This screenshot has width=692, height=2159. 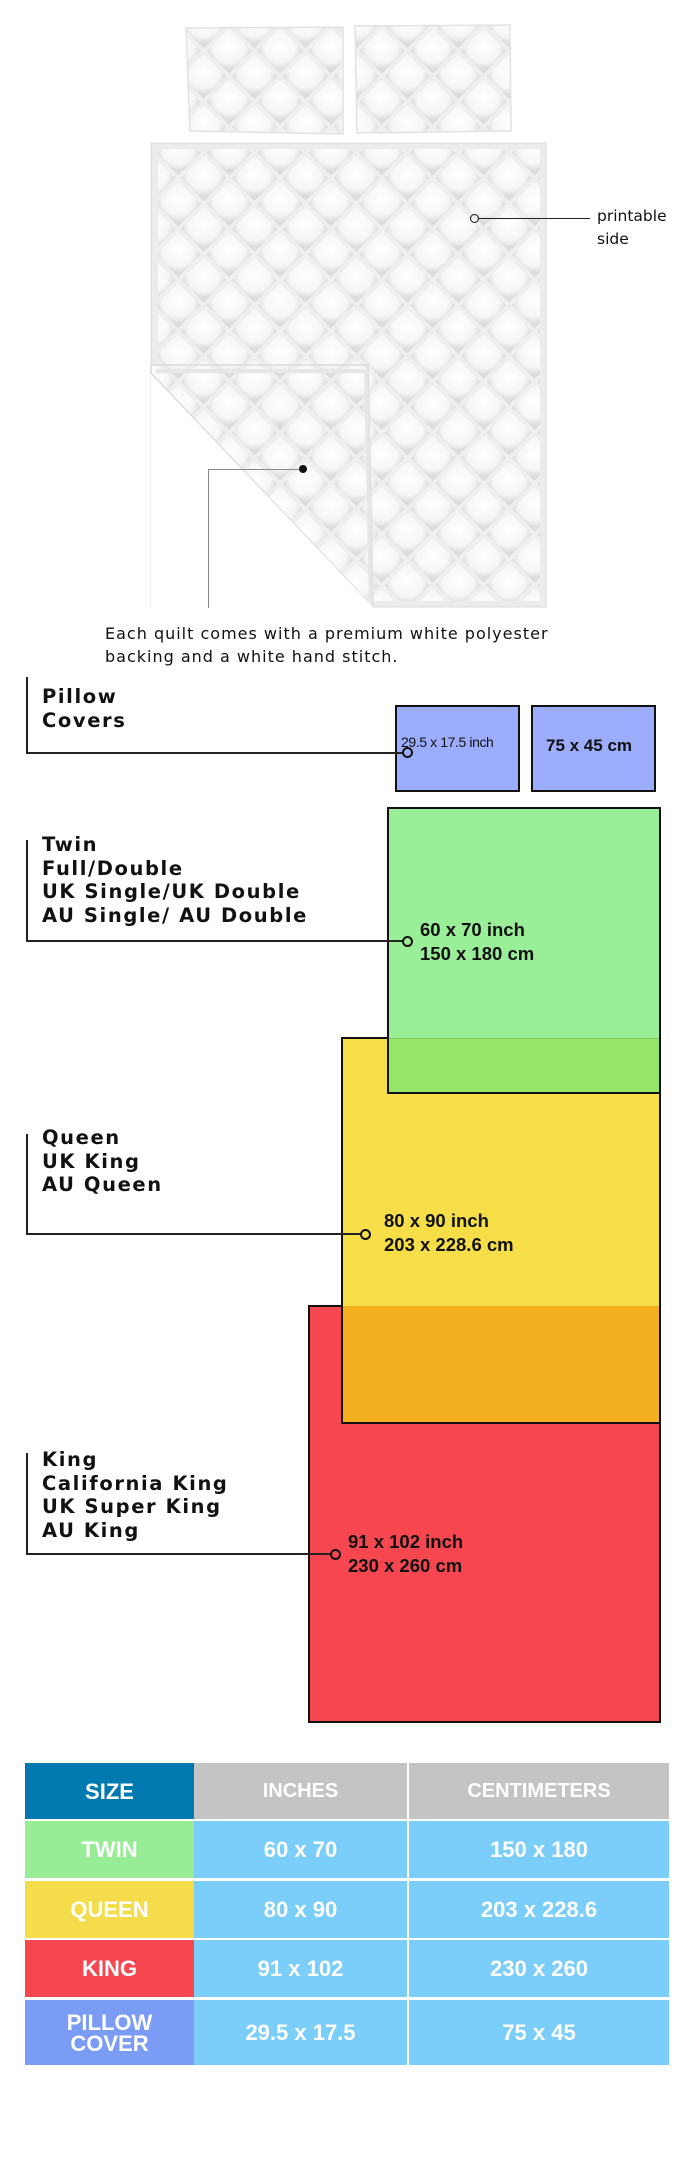 I want to click on king-bracket-v, so click(x=27, y=1503).